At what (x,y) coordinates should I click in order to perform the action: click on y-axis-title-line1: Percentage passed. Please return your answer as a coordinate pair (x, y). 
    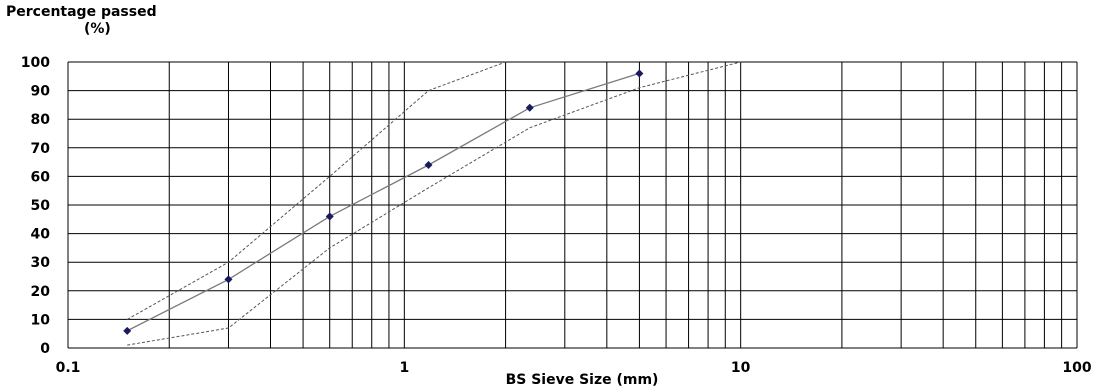
    Looking at the image, I should click on (81, 12).